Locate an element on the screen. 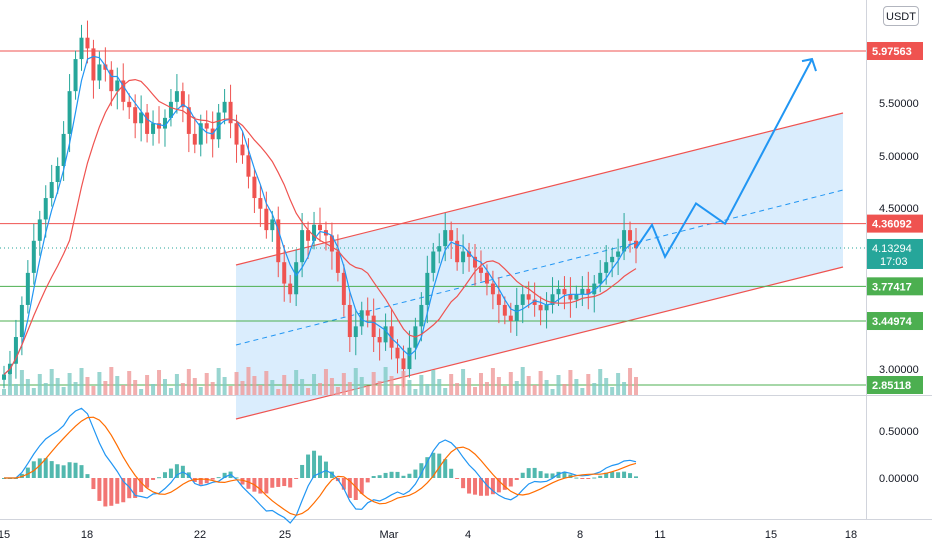 This screenshot has height=550, width=932. currency-unit-button: USDT is located at coordinates (901, 16).